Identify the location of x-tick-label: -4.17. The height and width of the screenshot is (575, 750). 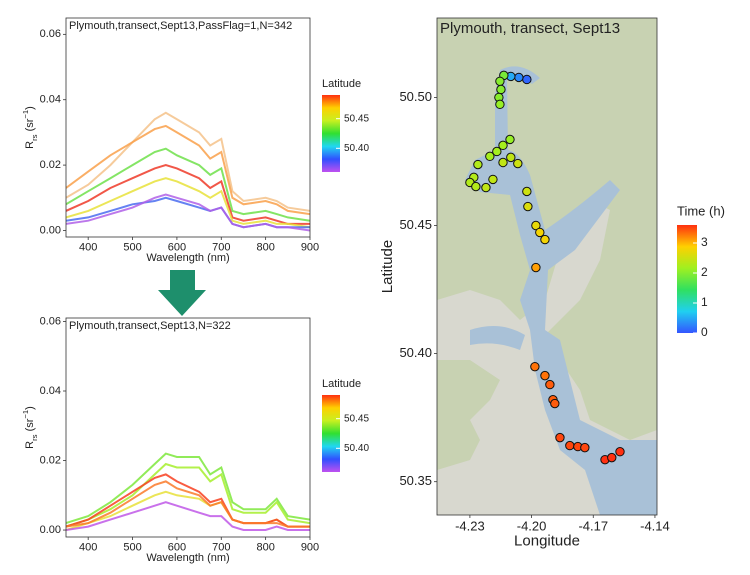
(593, 526).